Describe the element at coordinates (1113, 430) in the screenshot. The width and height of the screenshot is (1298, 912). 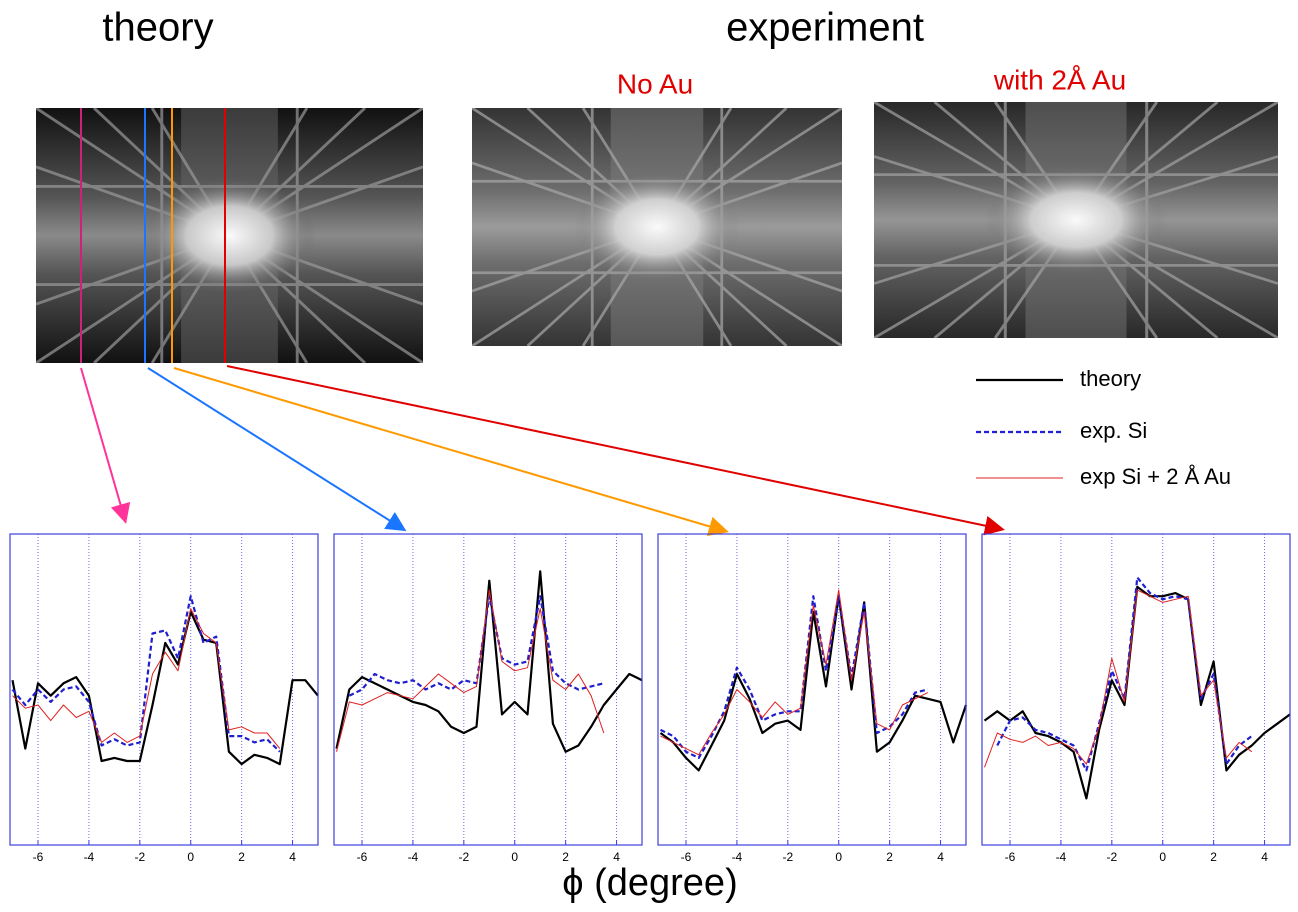
I see `legend-label: exp. Si` at that location.